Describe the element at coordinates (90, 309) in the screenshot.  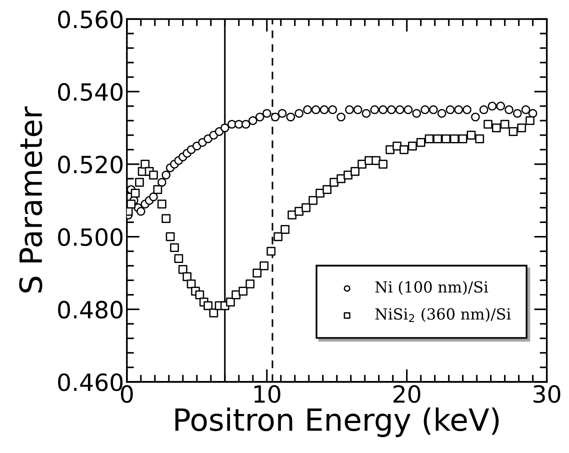
I see `y-tick-label: 0.480` at that location.